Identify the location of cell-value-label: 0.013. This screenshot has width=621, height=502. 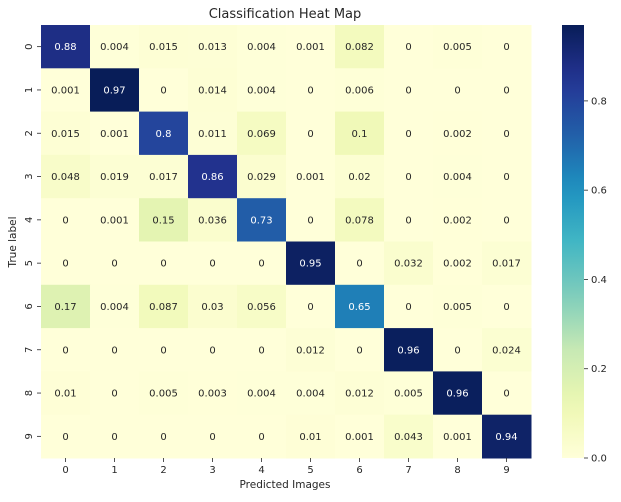
(212, 47).